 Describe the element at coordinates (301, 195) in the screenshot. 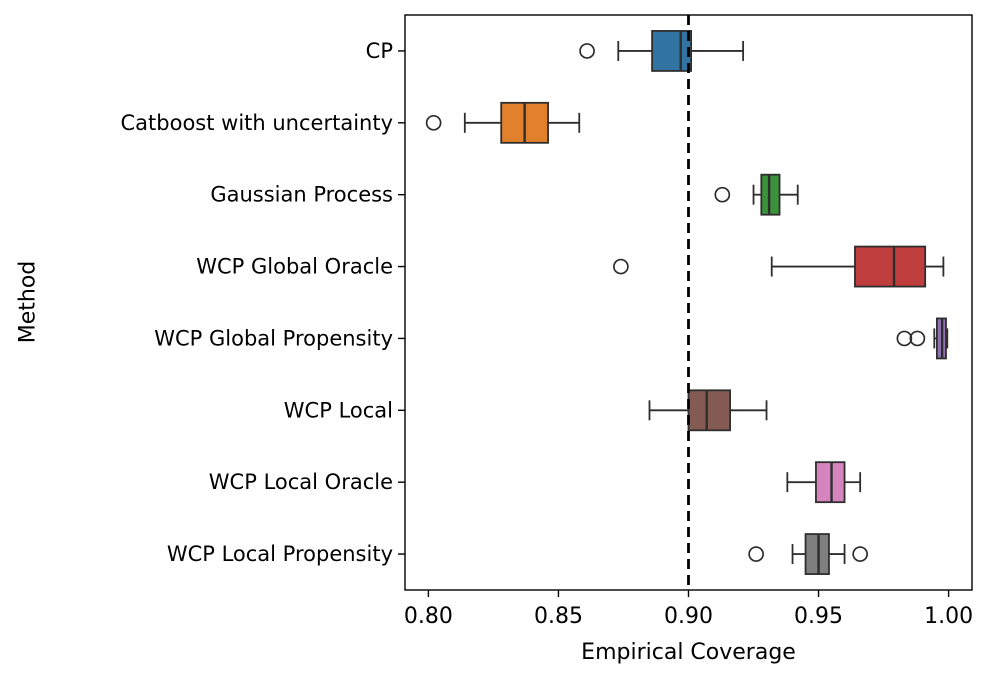

I see `y-category-label: Gaussian Process` at that location.